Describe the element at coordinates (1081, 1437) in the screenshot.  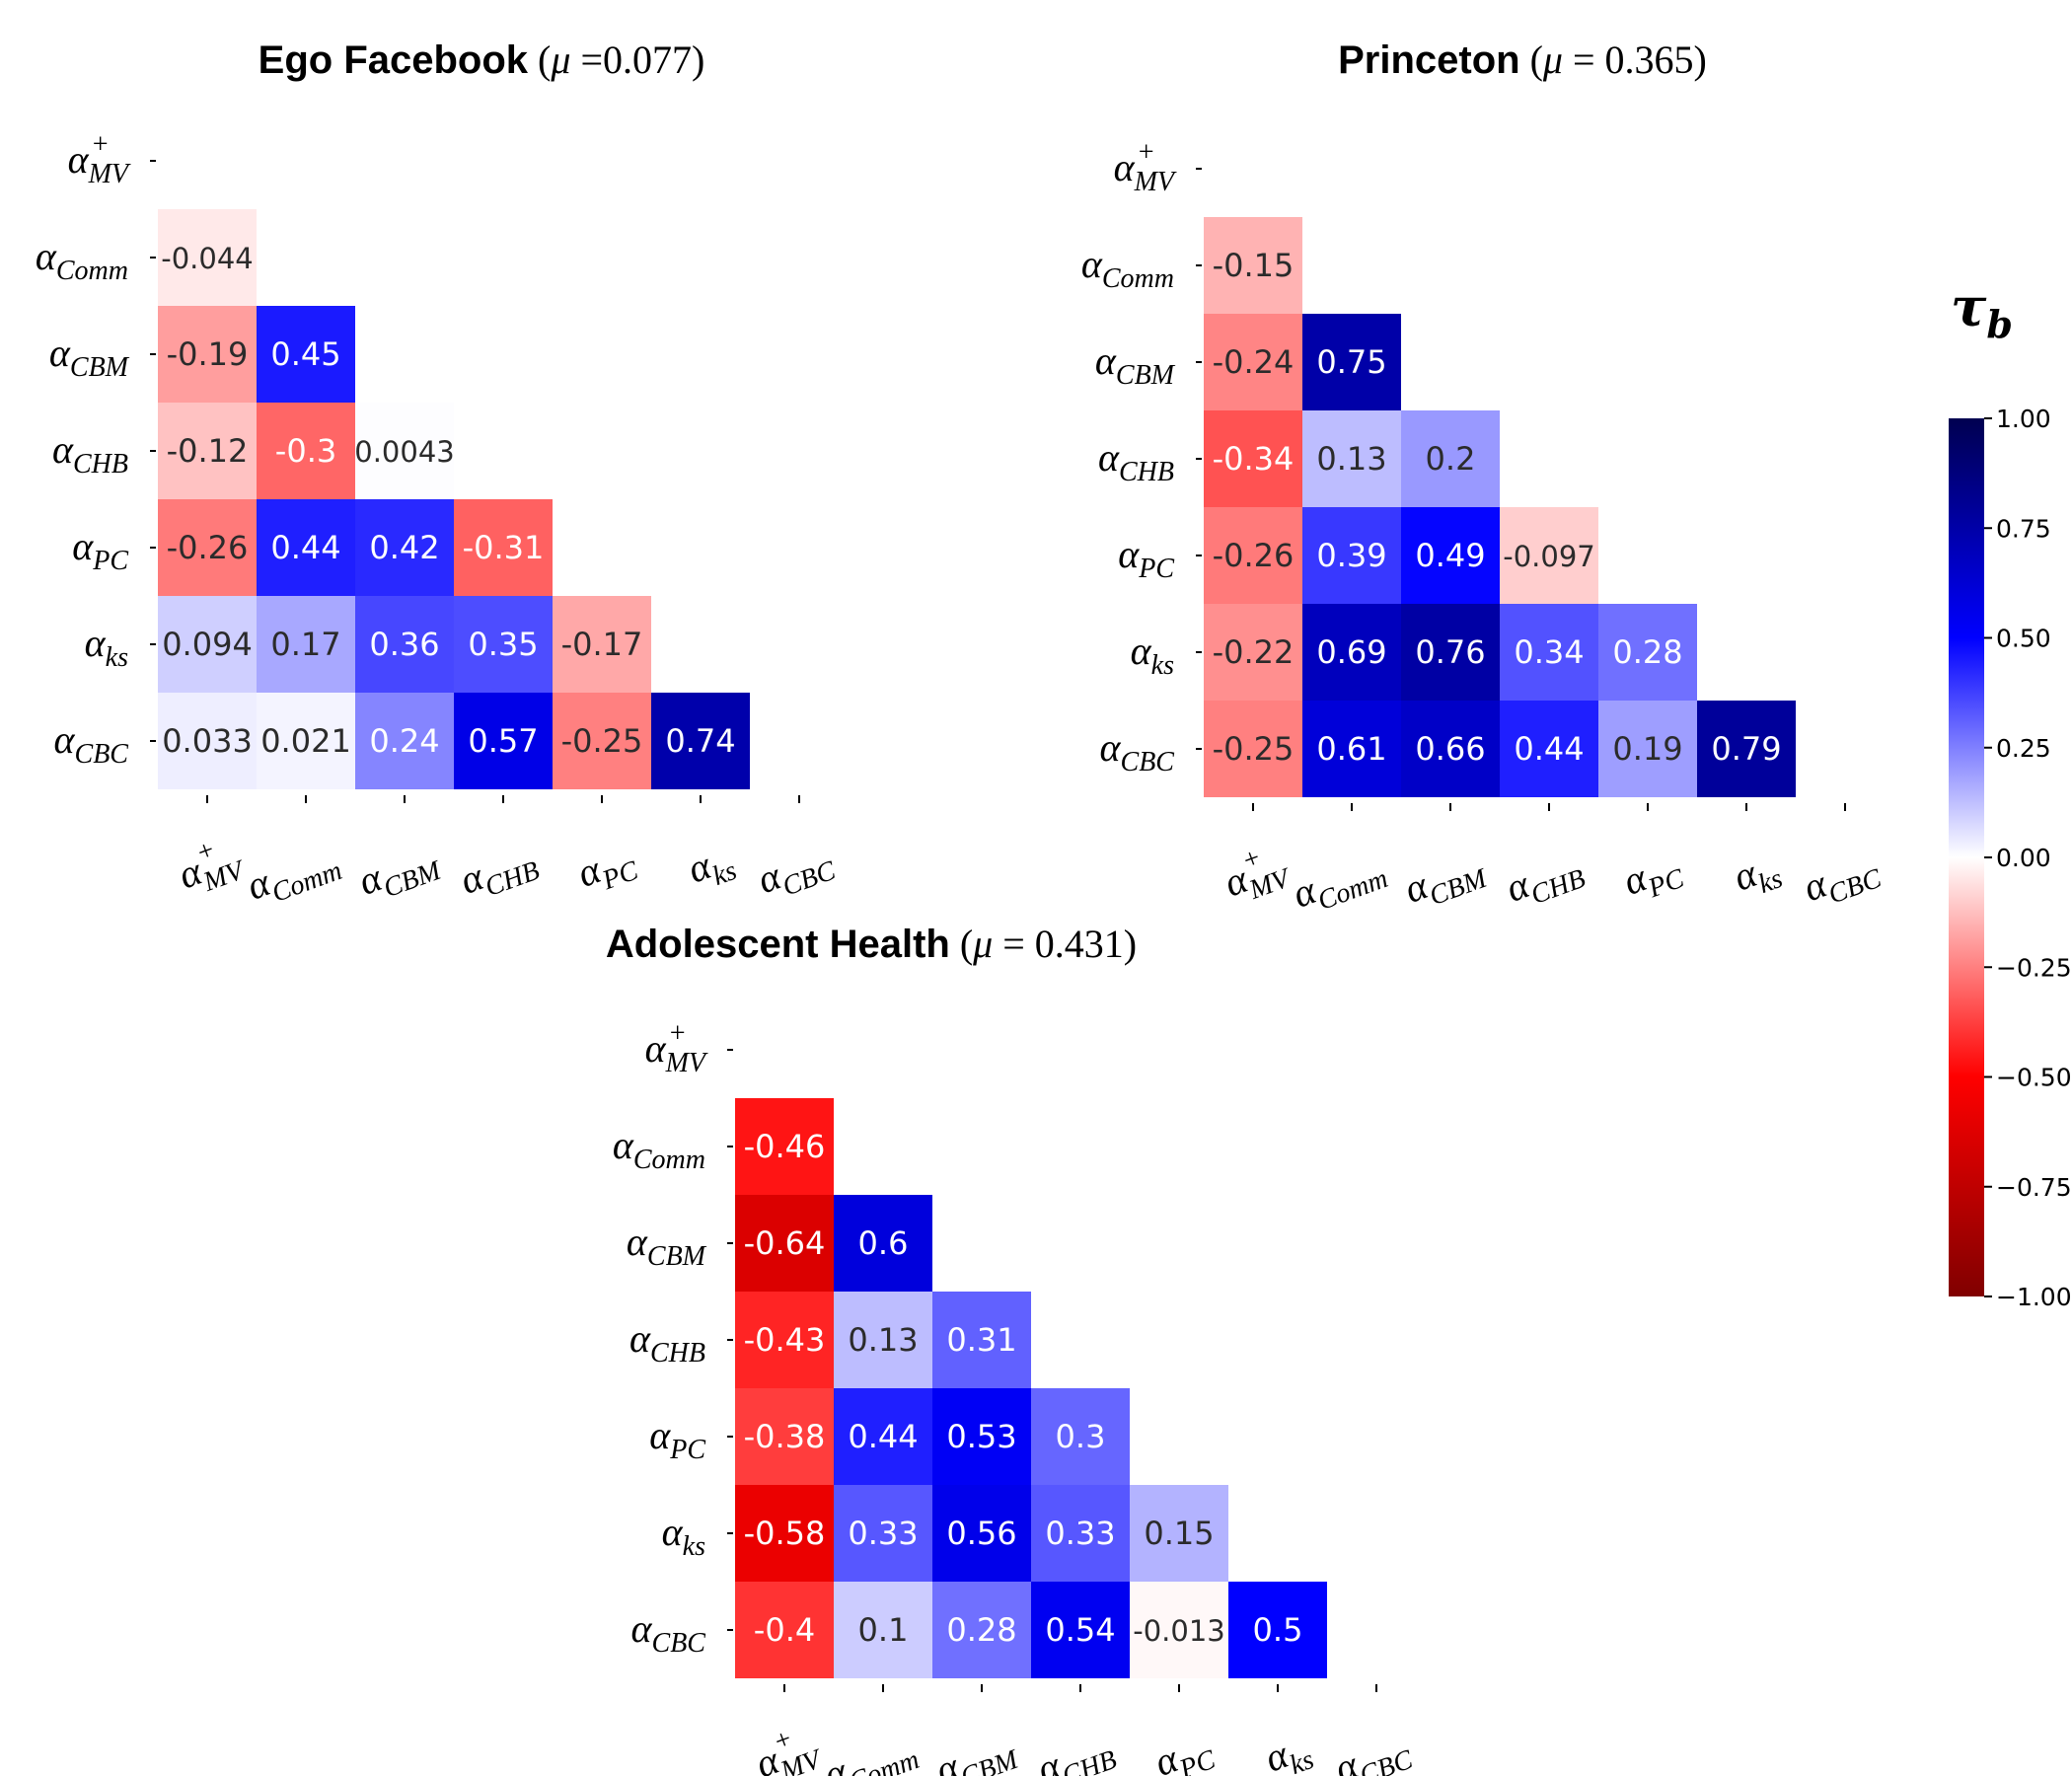
I see `cell-value-label: 0.3` at that location.